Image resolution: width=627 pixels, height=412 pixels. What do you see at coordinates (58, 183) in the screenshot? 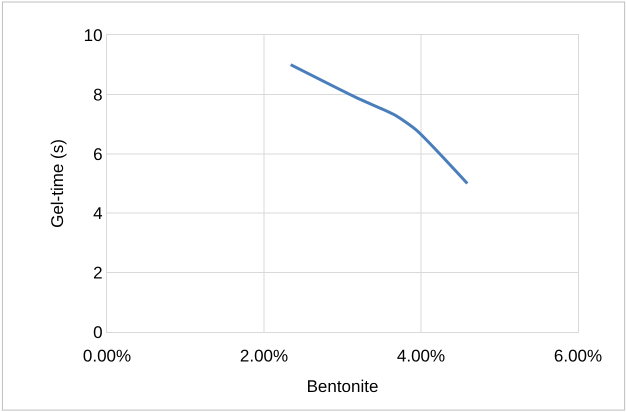
I see `y-axis-title: Gel-time (s)` at bounding box center [58, 183].